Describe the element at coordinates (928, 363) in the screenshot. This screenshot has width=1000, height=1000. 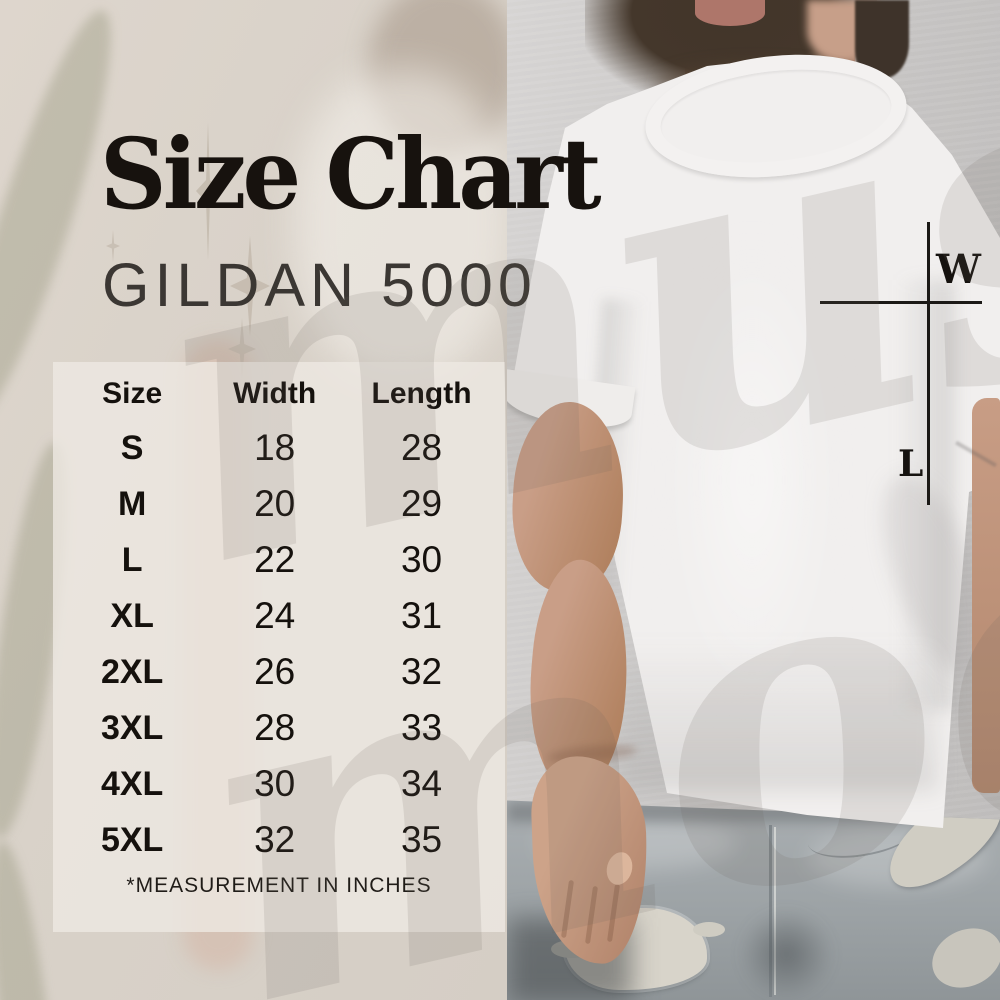
I see `length-measure-line` at that location.